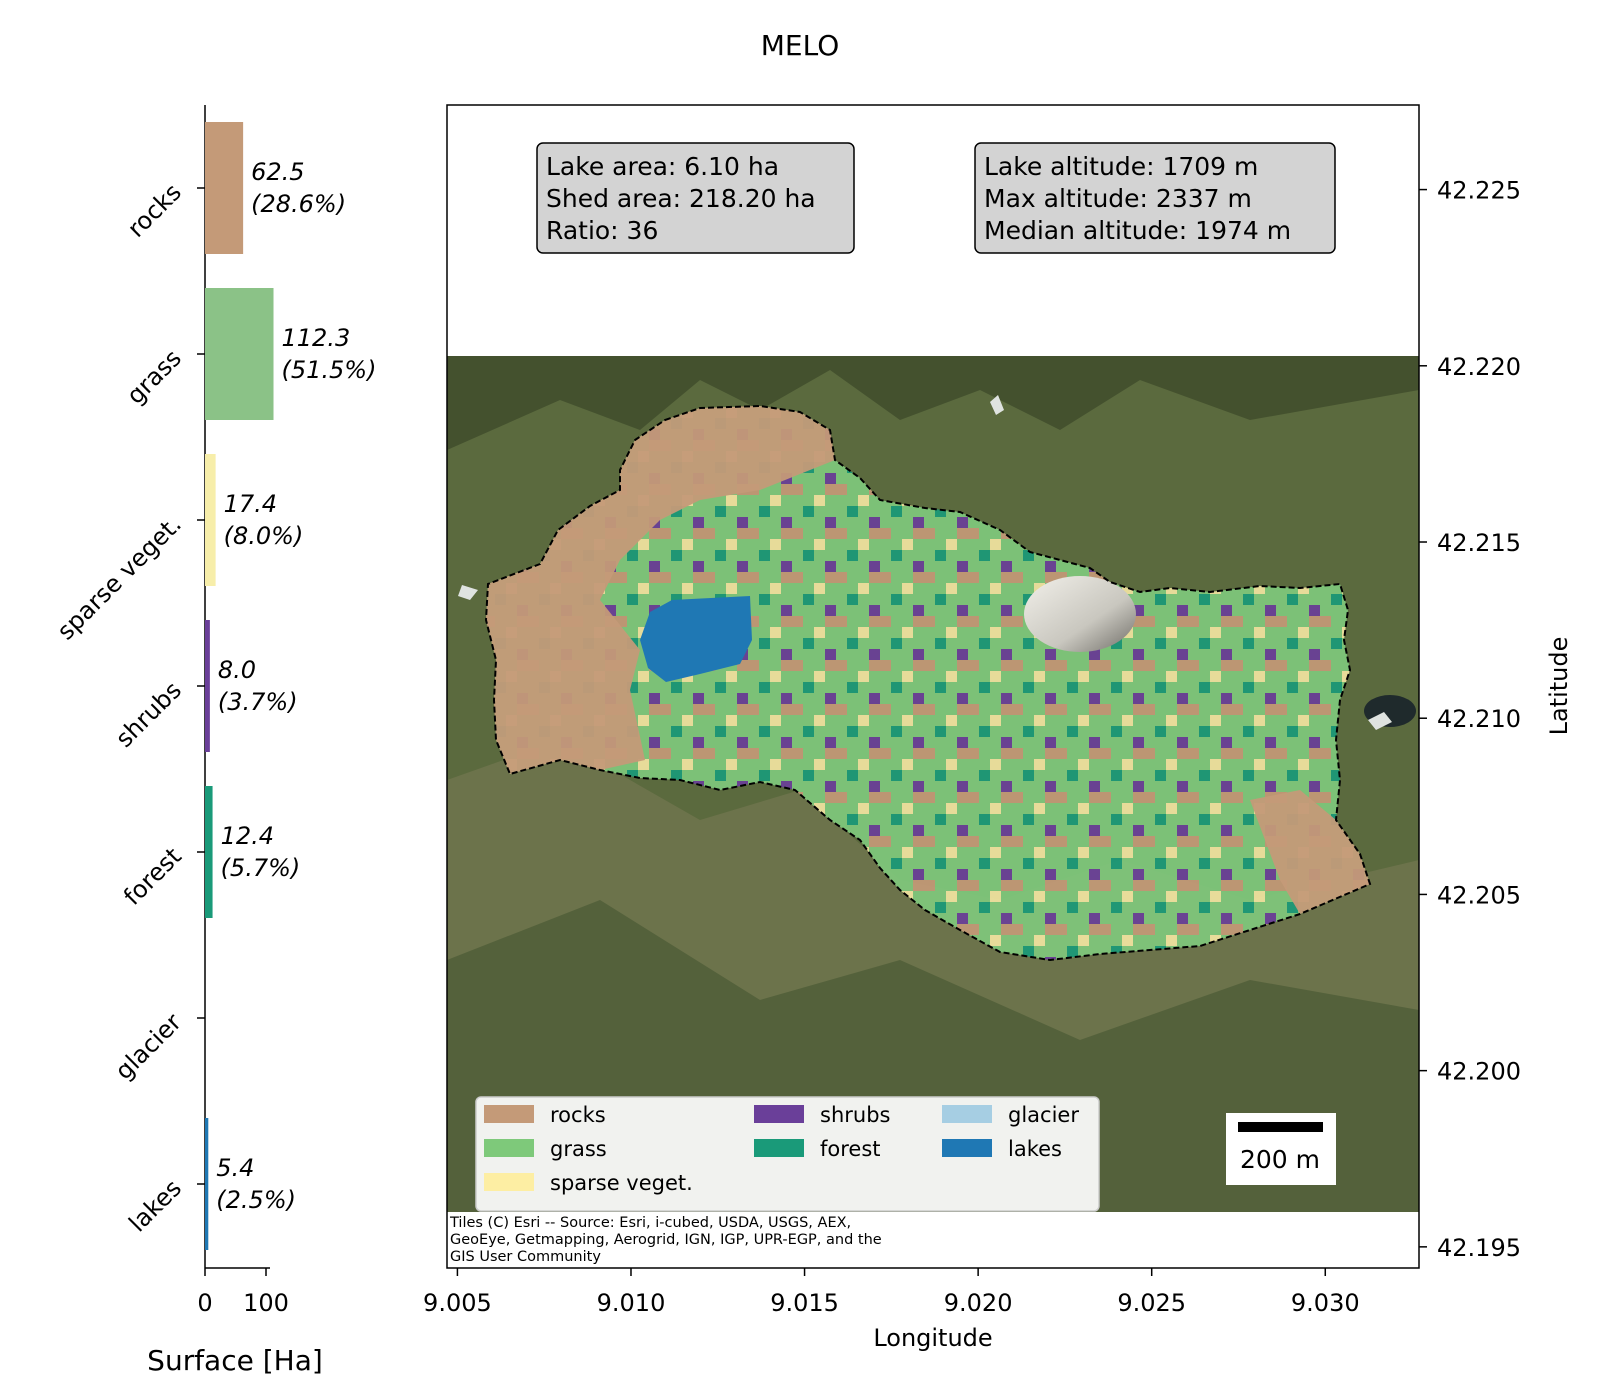 Image resolution: width=1600 pixels, height=1400 pixels. Describe the element at coordinates (631, 1303) in the screenshot. I see `map-x-tick-label: 9.010` at that location.